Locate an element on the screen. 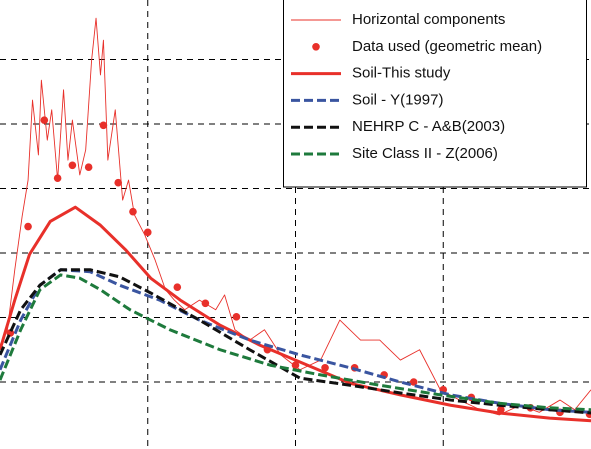 This screenshot has width=591, height=449. legend-label: NEHRP C - A&B(2003) is located at coordinates (428, 126).